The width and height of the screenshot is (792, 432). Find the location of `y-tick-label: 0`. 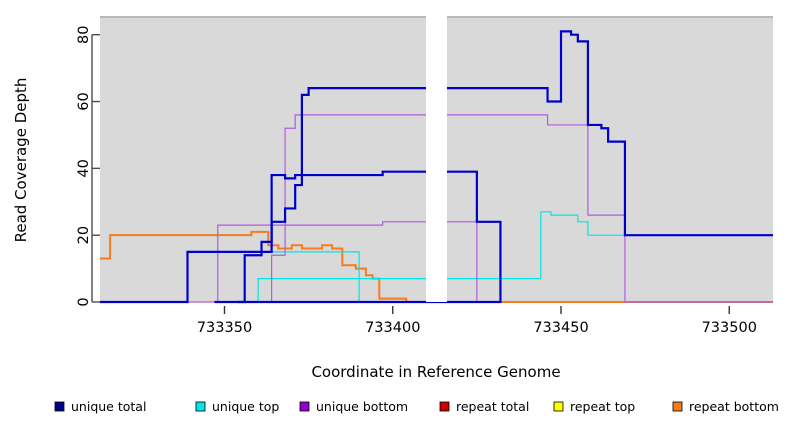

y-tick-label: 0 is located at coordinates (84, 301).